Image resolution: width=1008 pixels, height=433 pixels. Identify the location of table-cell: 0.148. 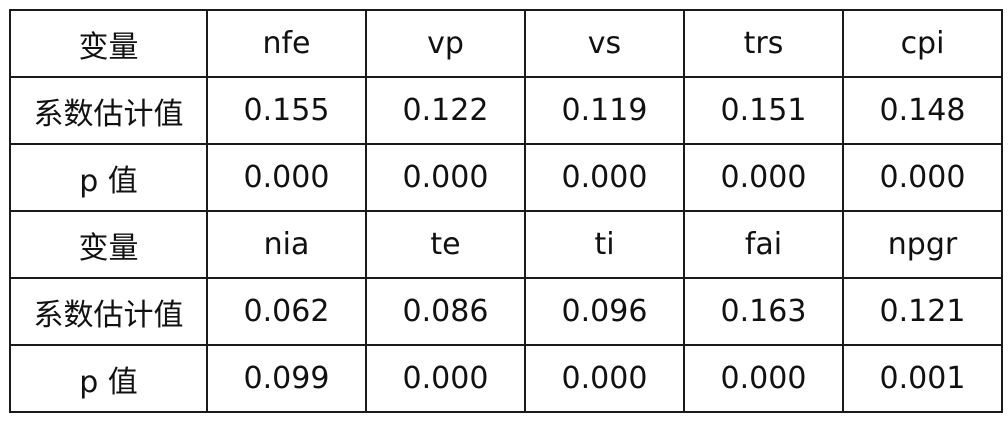
(922, 110).